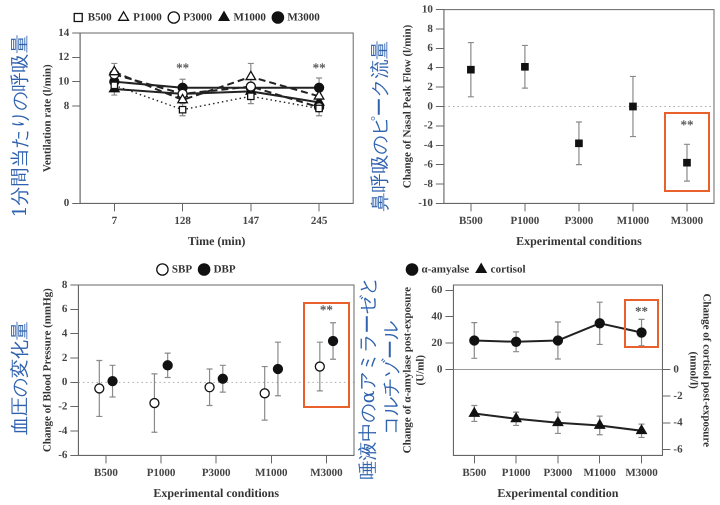  What do you see at coordinates (379, 126) in the screenshot?
I see `text: 鼻呼吸のピーク流量` at bounding box center [379, 126].